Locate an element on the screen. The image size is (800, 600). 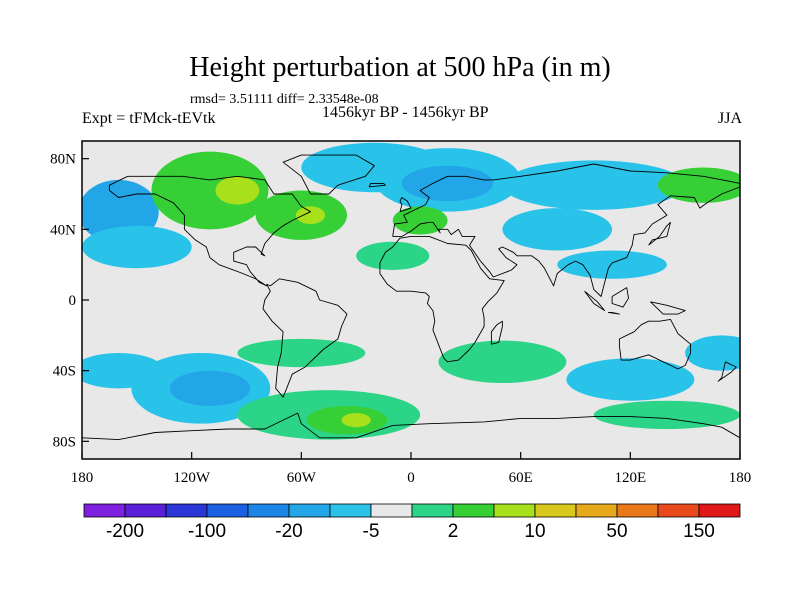
colorbar-label: -200 is located at coordinates (125, 531).